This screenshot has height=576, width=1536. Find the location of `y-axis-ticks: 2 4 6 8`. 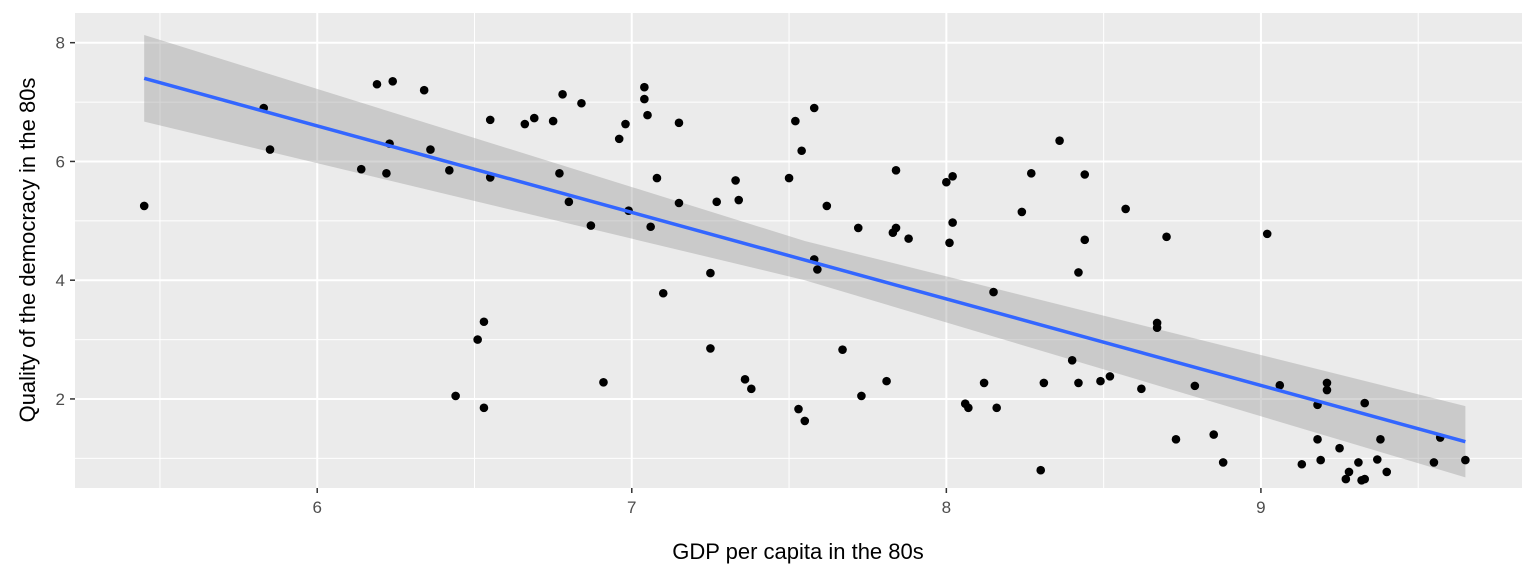

y-axis-ticks: 2 4 6 8 is located at coordinates (65, 221).